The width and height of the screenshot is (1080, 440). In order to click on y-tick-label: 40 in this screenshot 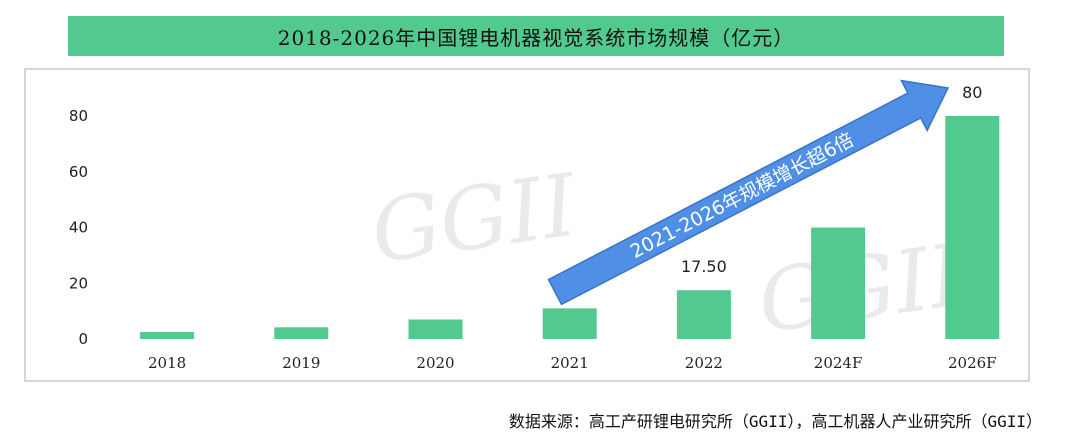, I will do `click(78, 228)`.